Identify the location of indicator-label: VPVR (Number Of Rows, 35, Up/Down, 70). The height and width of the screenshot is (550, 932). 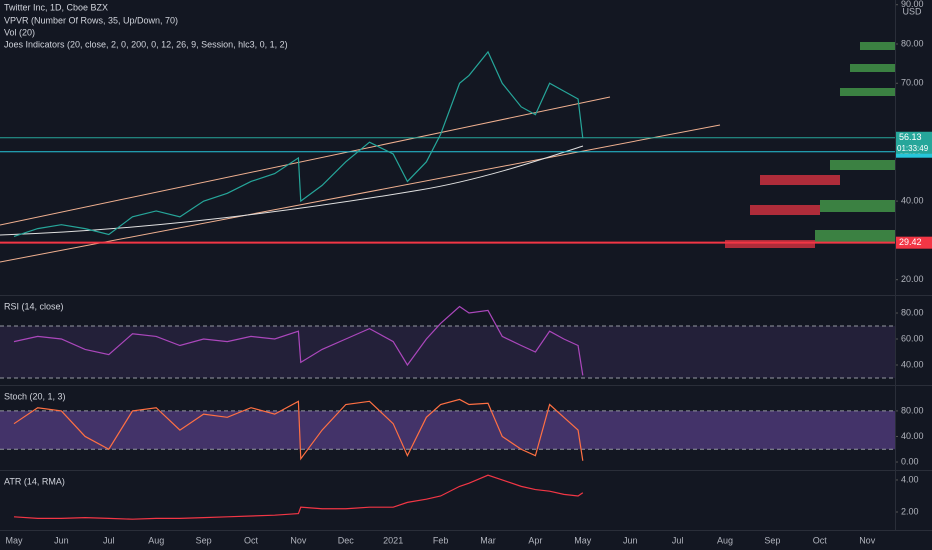
(91, 20).